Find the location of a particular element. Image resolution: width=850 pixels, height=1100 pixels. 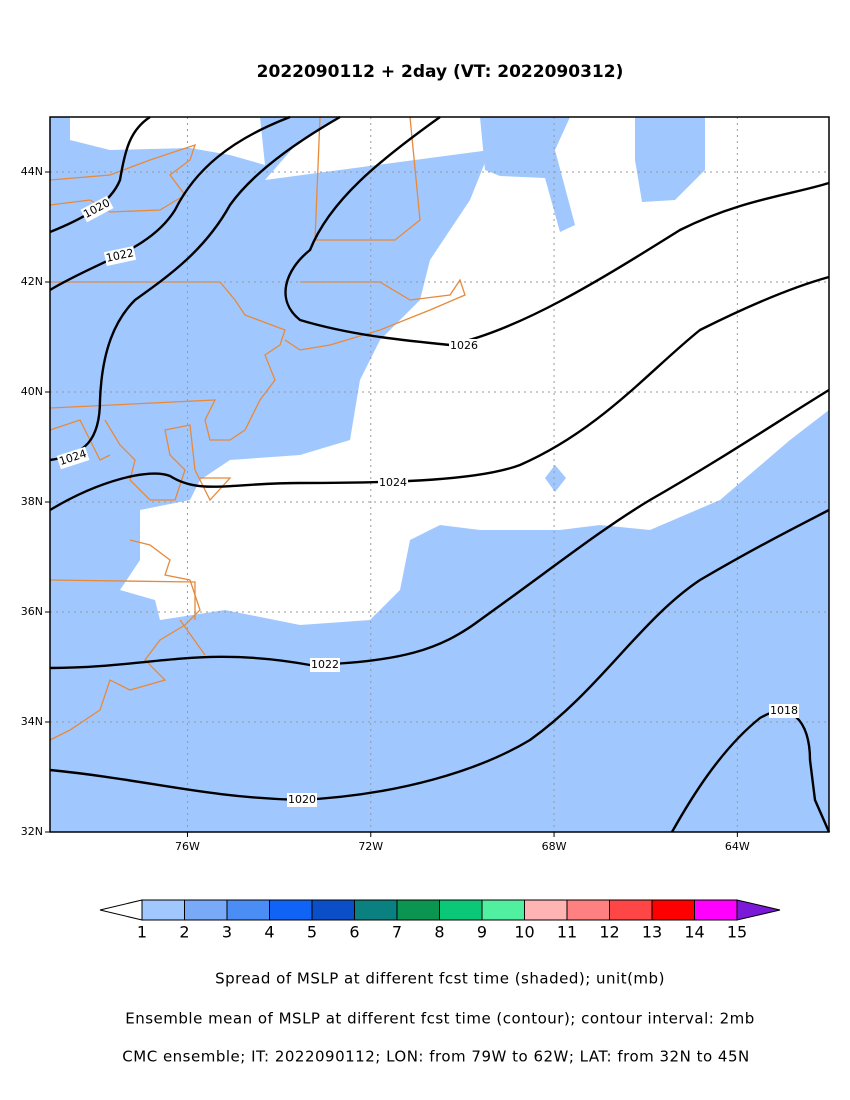

title: 2022090112 + 2day (VT: 2022090312) is located at coordinates (440, 72).